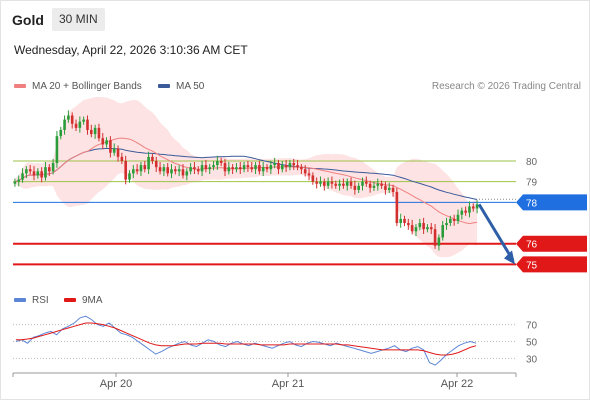 The image size is (590, 400). What do you see at coordinates (532, 326) in the screenshot?
I see `rsi-level-label-70: 70` at bounding box center [532, 326].